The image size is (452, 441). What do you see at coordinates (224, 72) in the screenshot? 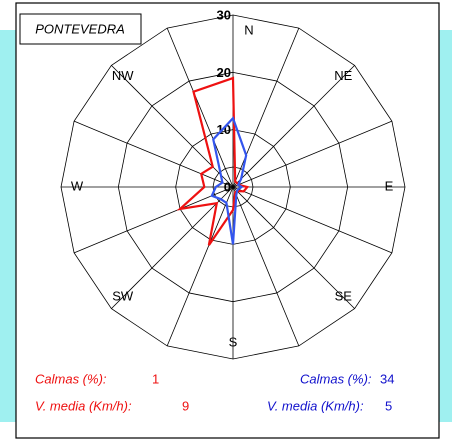
I see `r-tick-label: 20` at bounding box center [224, 72].